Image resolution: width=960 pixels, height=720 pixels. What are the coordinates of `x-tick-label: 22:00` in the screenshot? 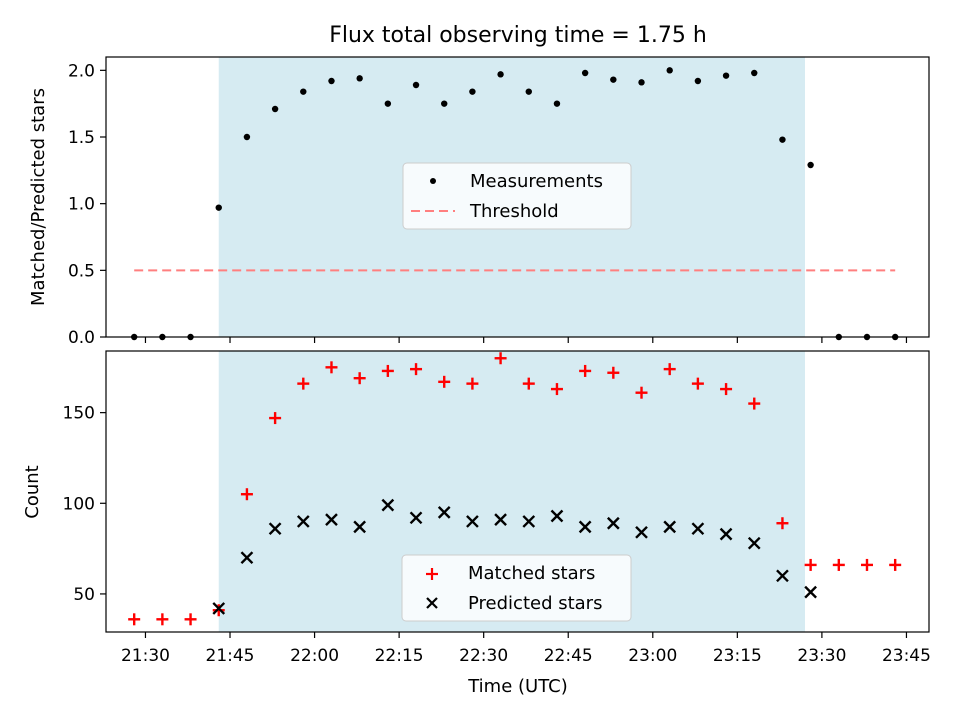 It's located at (314, 656).